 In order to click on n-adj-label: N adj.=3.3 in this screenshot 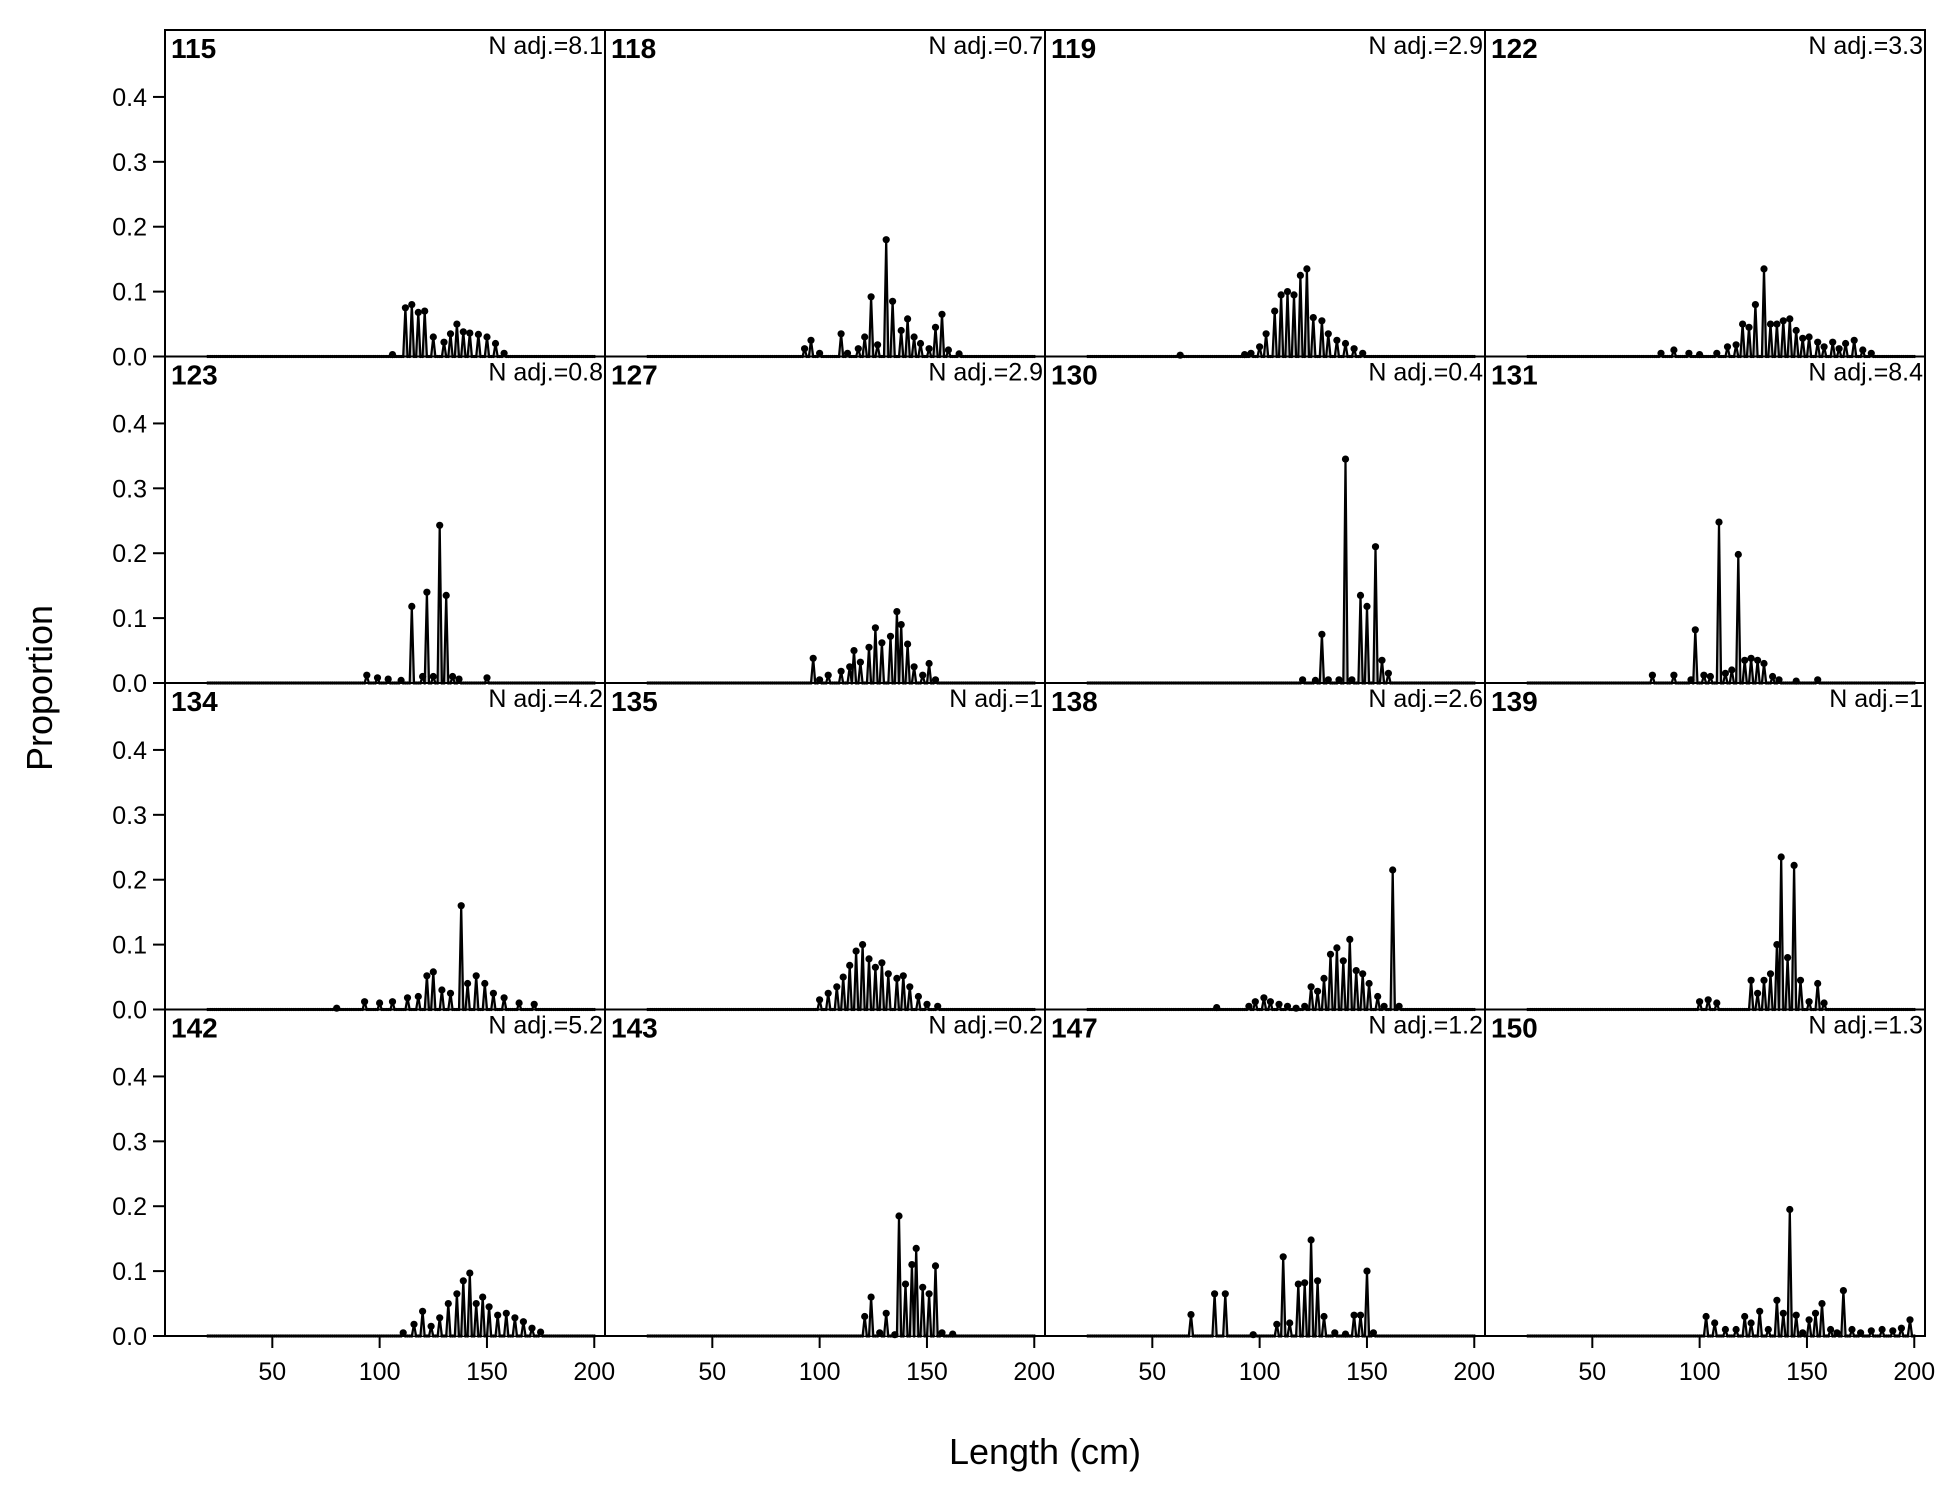, I will do `click(1865, 46)`.